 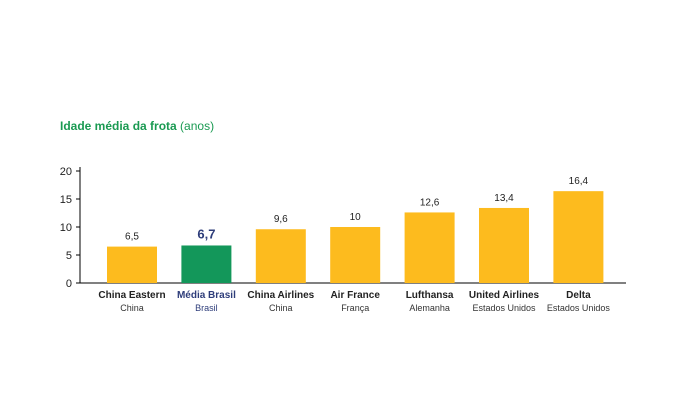 What do you see at coordinates (504, 295) in the screenshot?
I see `category-label: United Airlines` at bounding box center [504, 295].